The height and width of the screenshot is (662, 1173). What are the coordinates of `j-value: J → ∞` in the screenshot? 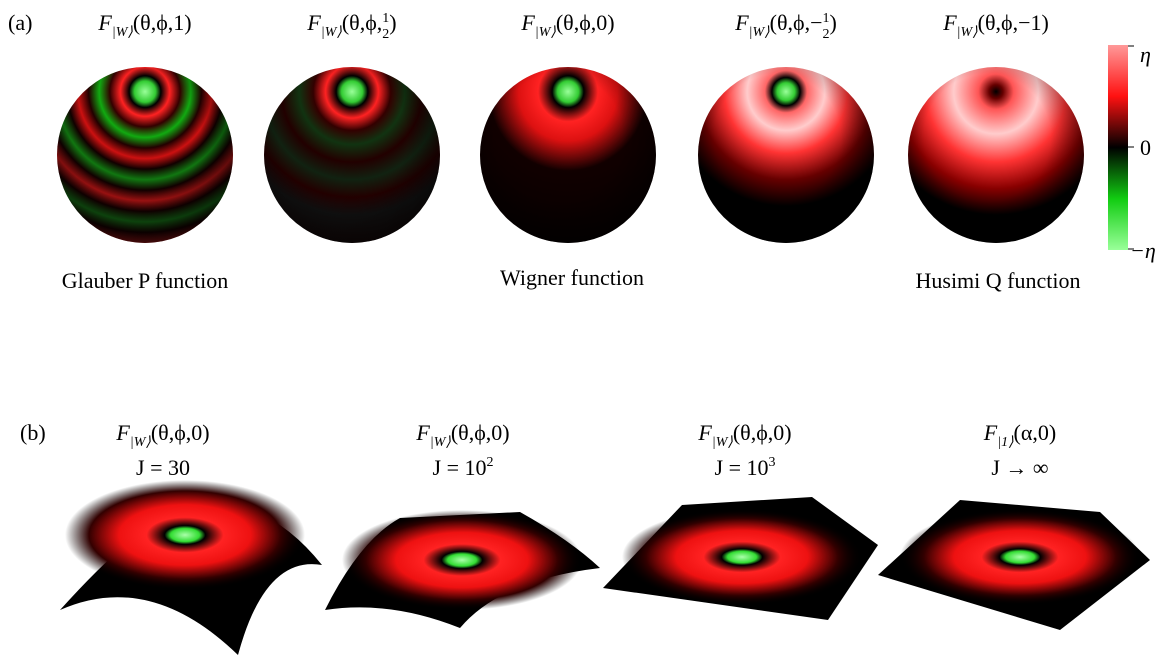 It's located at (1019, 467).